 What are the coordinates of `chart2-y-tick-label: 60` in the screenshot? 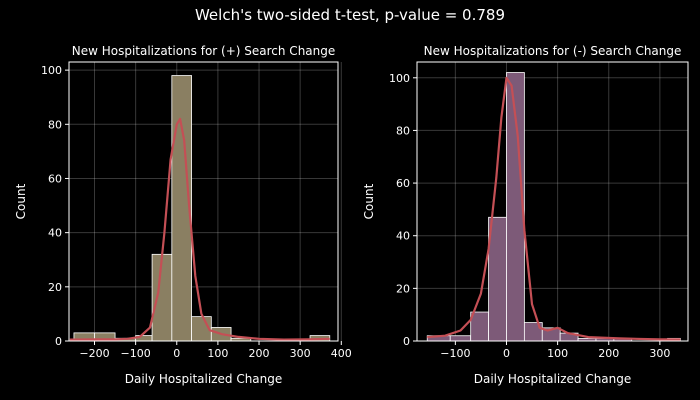 It's located at (403, 183).